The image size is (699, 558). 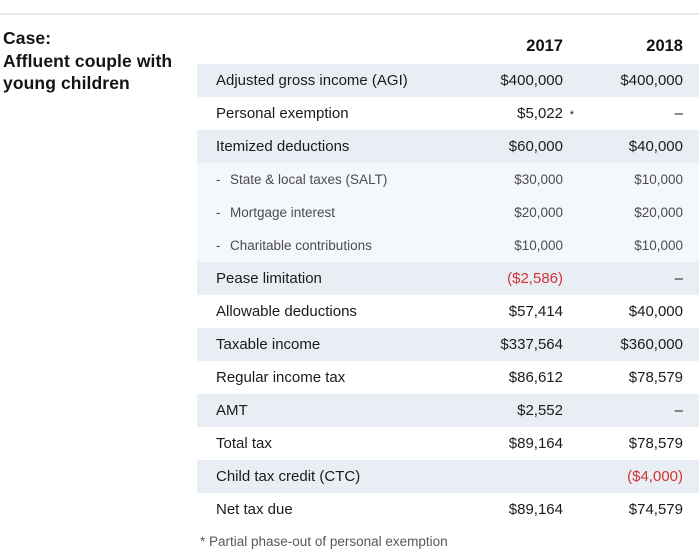 I want to click on row-label: Total tax, so click(x=244, y=443).